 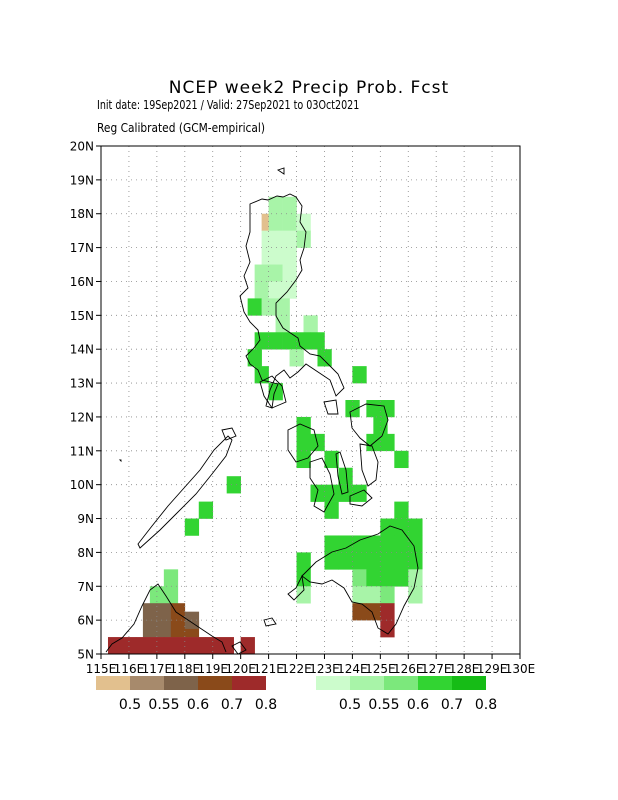 What do you see at coordinates (85, 519) in the screenshot?
I see `lat-tick-label: 9N` at bounding box center [85, 519].